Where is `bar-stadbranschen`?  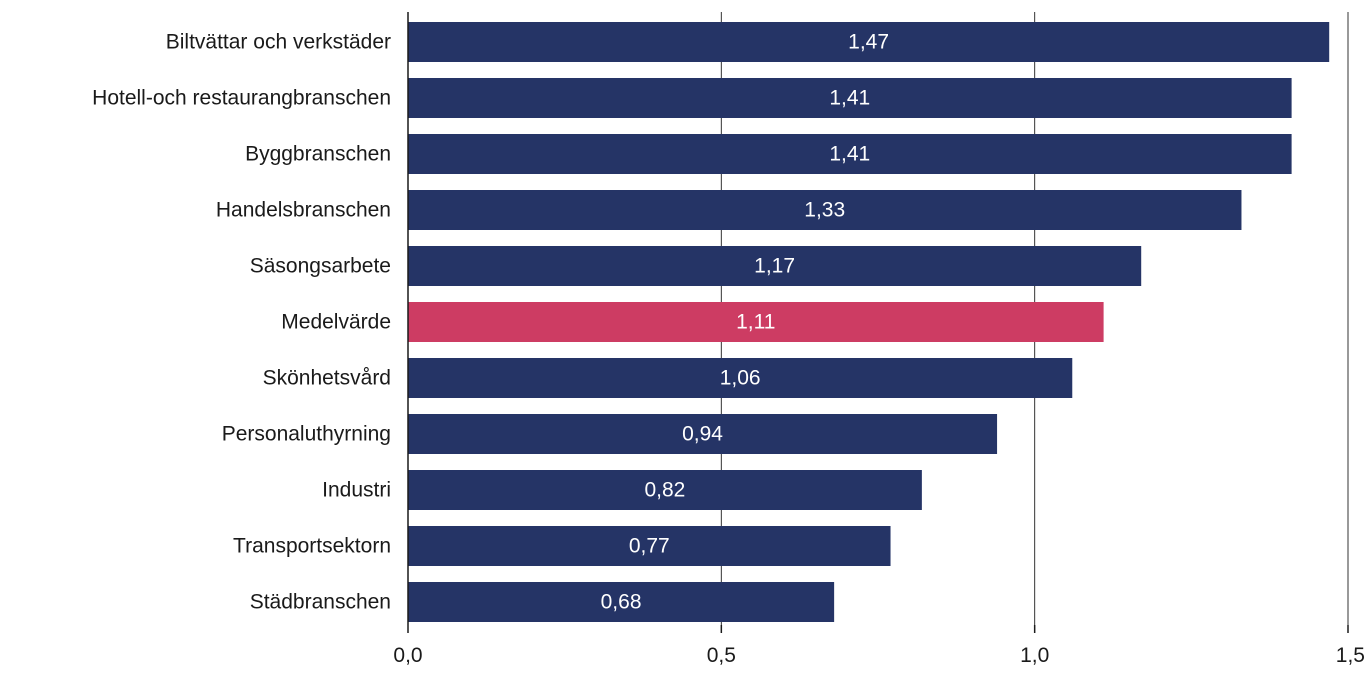 bar-stadbranschen is located at coordinates (621, 602).